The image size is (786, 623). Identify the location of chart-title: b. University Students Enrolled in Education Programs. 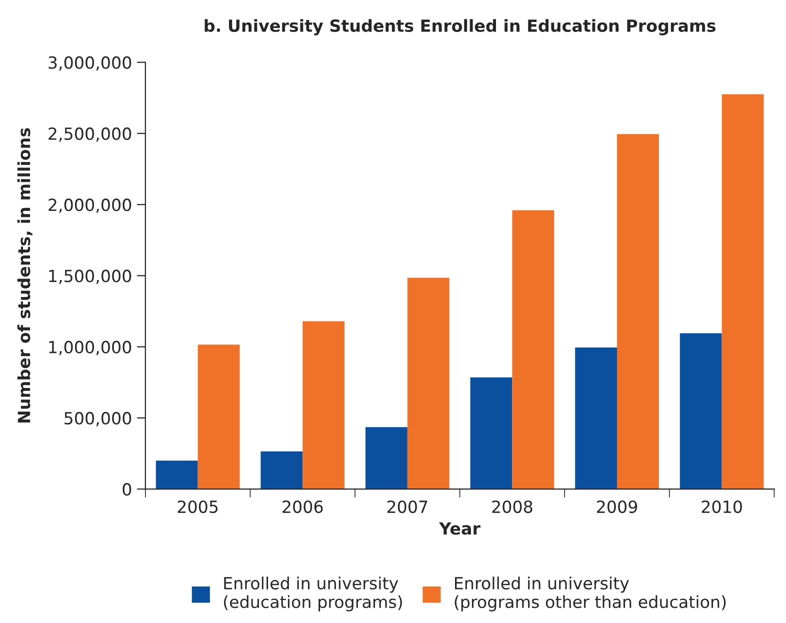
(460, 27).